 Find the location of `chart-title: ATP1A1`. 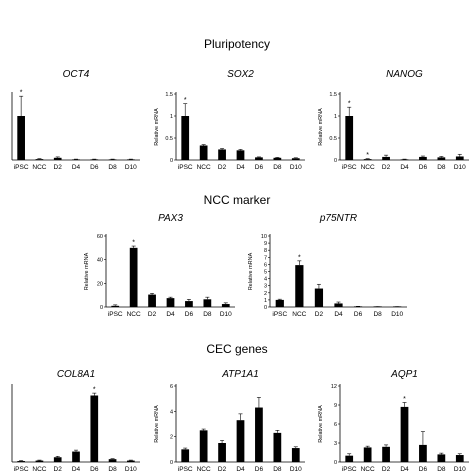

chart-title: ATP1A1 is located at coordinates (240, 374).